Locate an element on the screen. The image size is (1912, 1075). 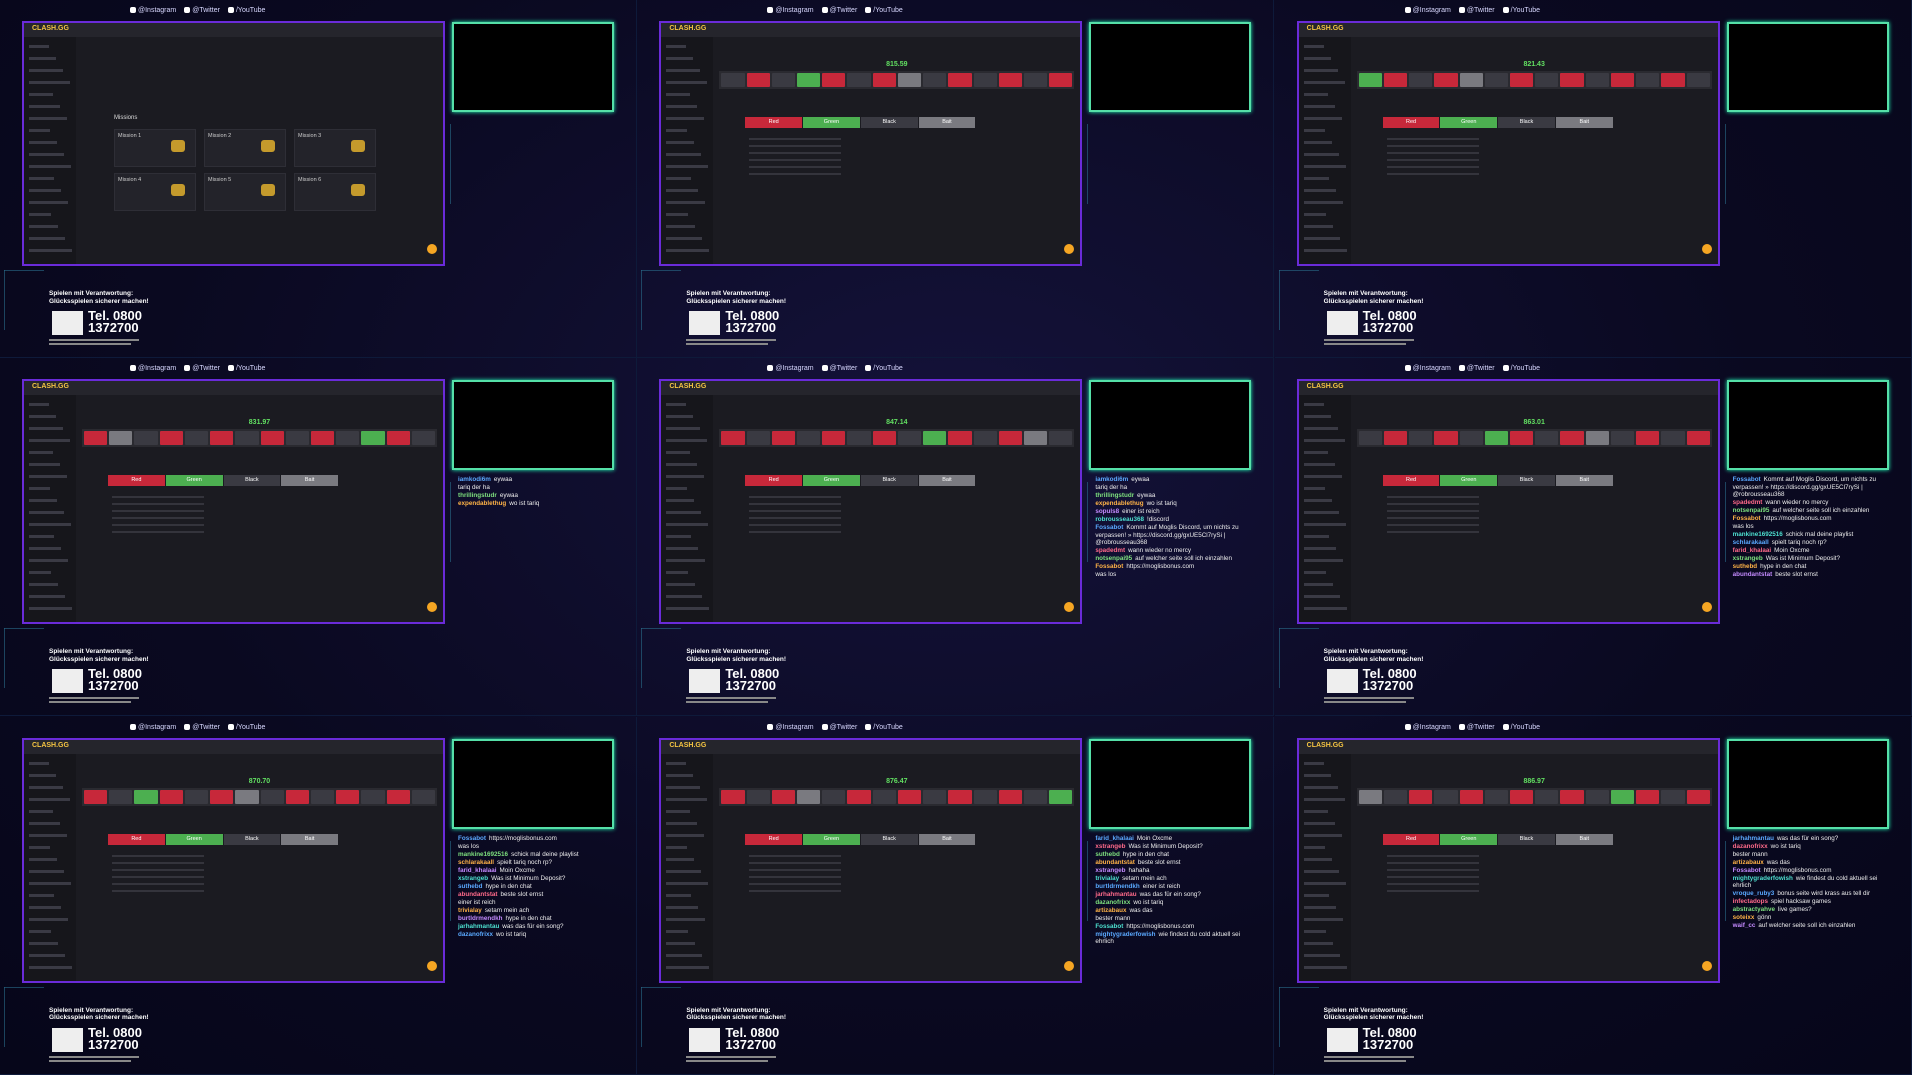
chat-message: suthebd hype in den chat is located at coordinates (1177, 855).